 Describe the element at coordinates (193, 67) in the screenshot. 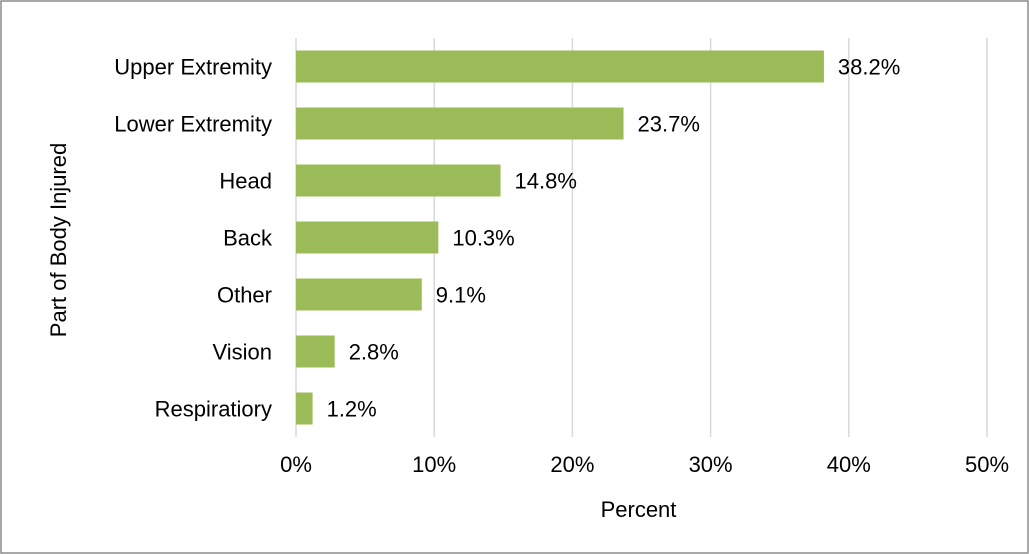

I see `category-label: Upper Extremity` at that location.